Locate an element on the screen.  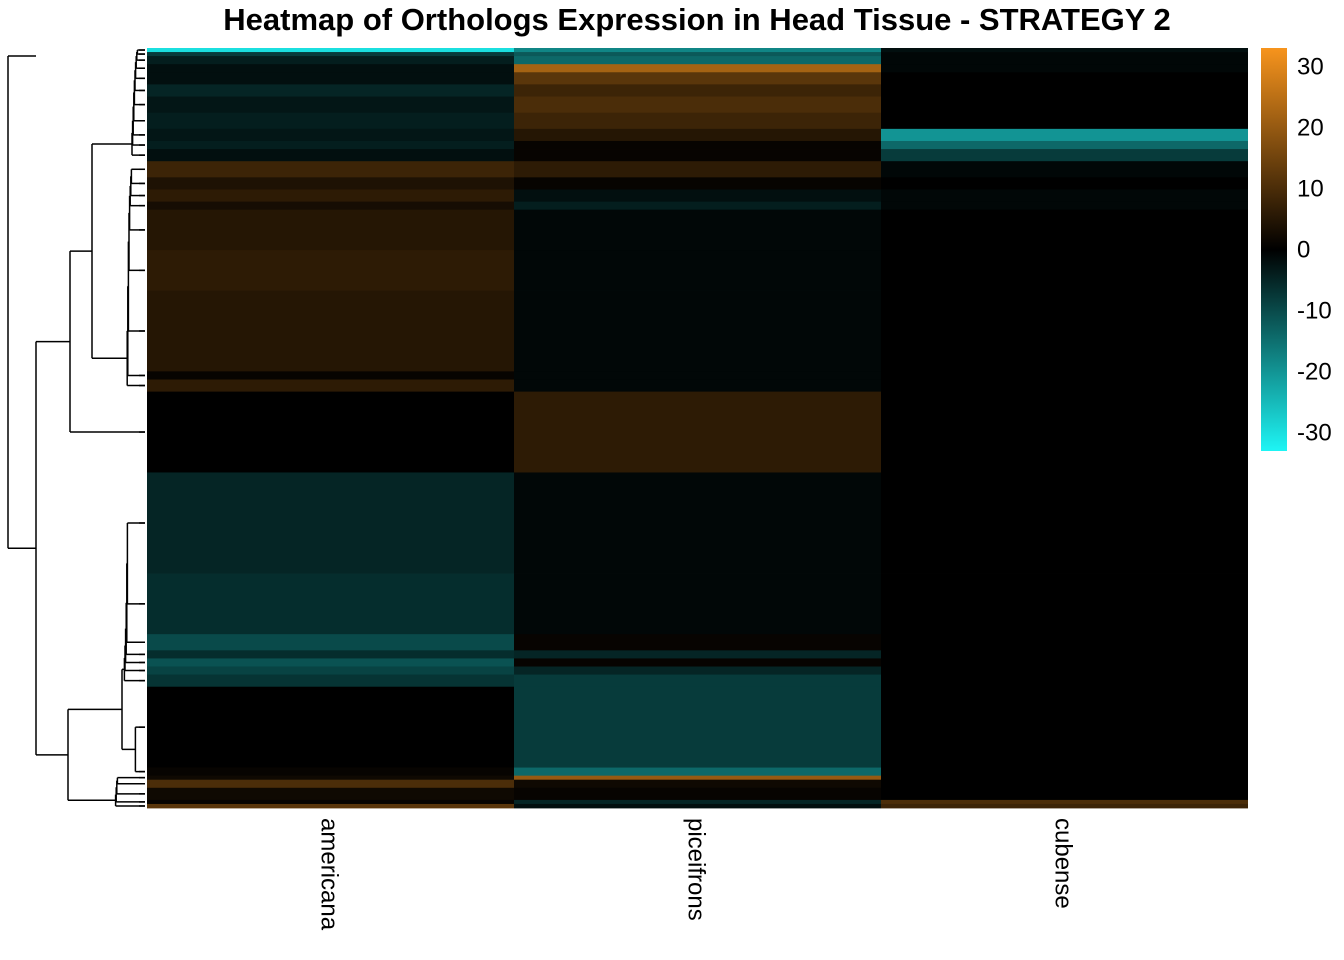
colorbar-ticks: 30 20 10 0 -10 -20 -30 is located at coordinates (1314, 249).